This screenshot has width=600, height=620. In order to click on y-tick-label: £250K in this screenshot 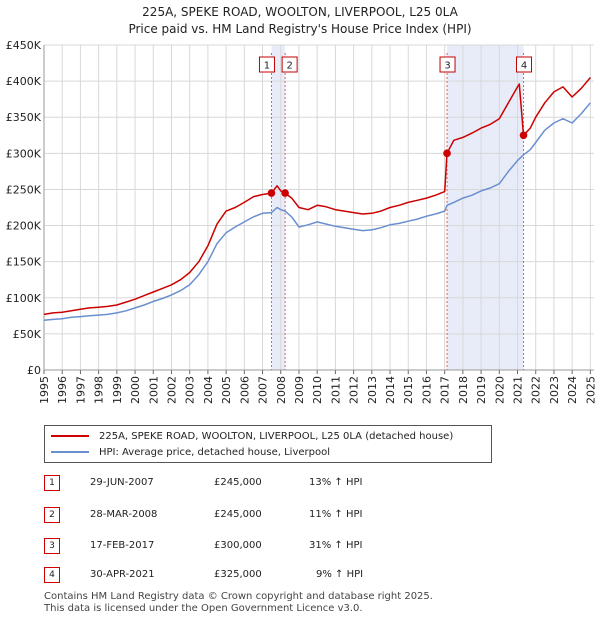, I will do `click(24, 189)`.